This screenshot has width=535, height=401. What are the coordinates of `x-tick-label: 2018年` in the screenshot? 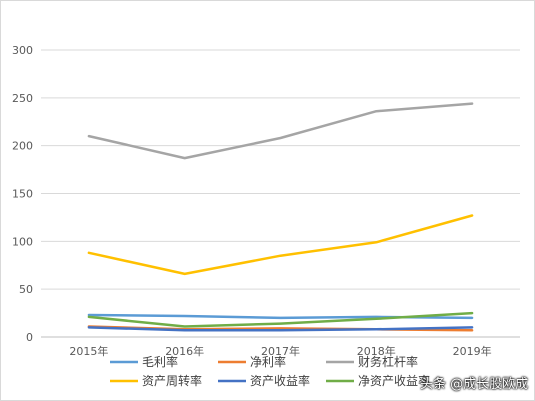 It's located at (376, 351).